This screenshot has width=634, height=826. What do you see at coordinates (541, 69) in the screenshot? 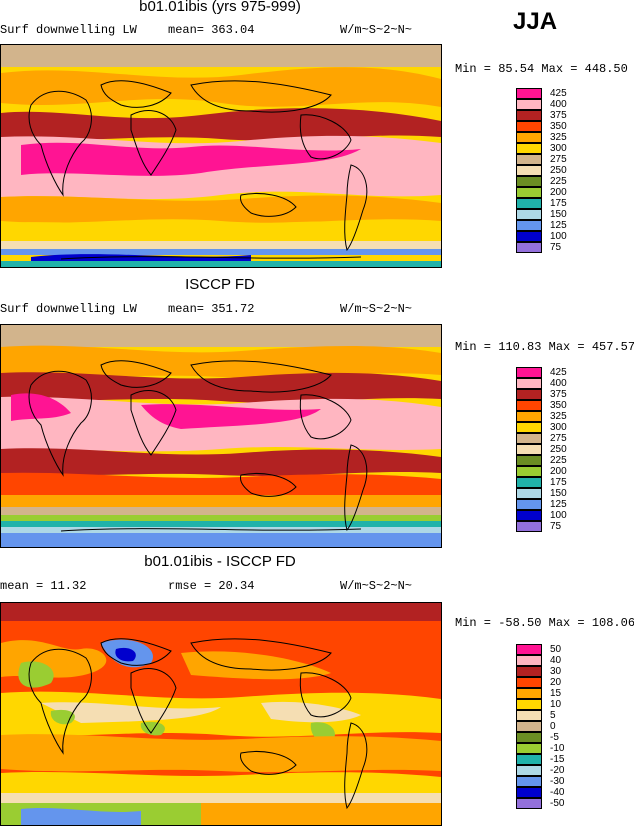
I see `panel-1-minmax: Min = 85.54 Max = 448.50` at bounding box center [541, 69].